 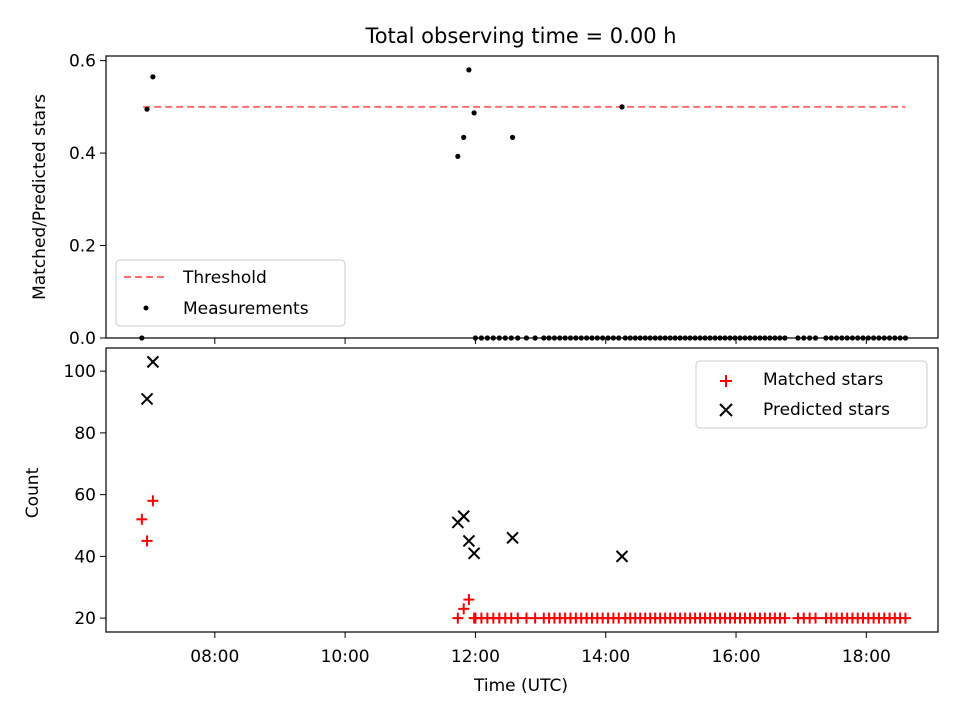 I want to click on y-tick-label: 100, so click(x=80, y=372).